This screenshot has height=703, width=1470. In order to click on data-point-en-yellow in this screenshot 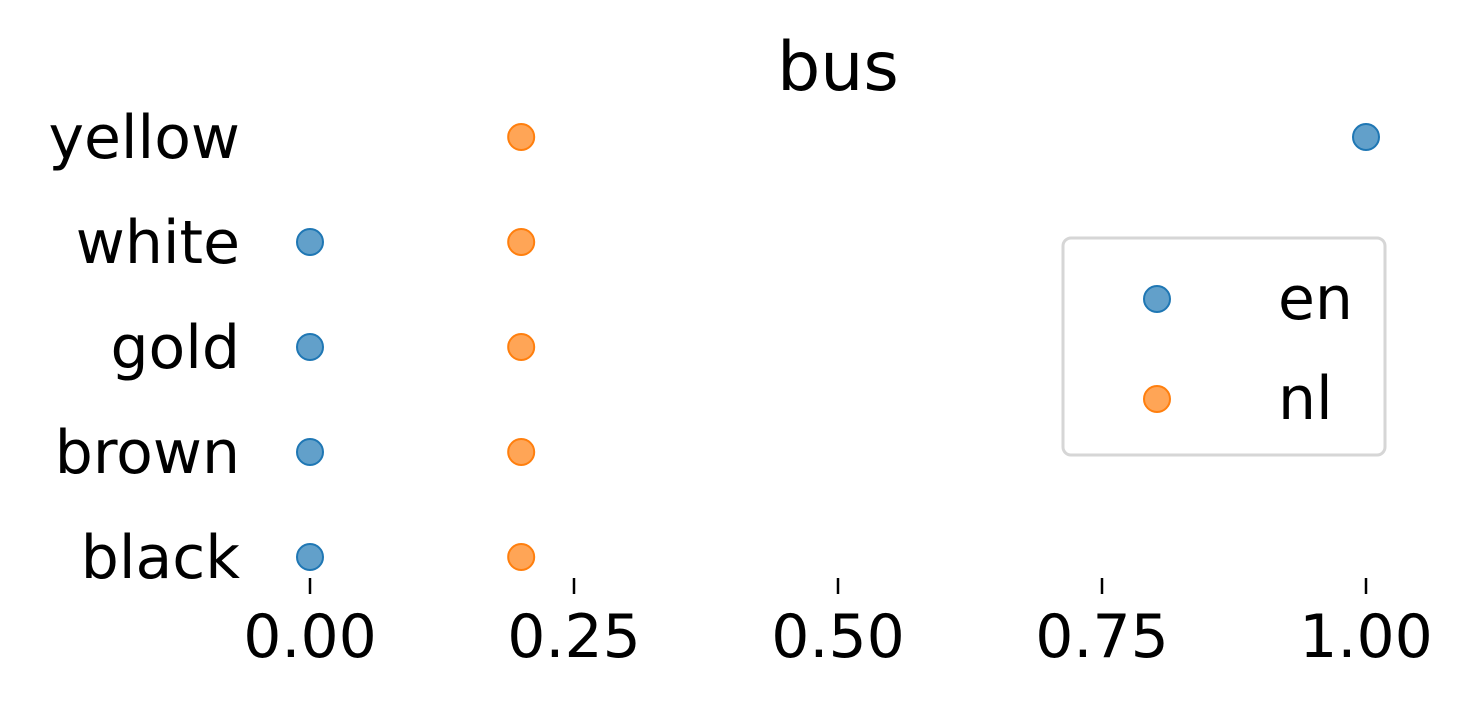, I will do `click(1366, 137)`.